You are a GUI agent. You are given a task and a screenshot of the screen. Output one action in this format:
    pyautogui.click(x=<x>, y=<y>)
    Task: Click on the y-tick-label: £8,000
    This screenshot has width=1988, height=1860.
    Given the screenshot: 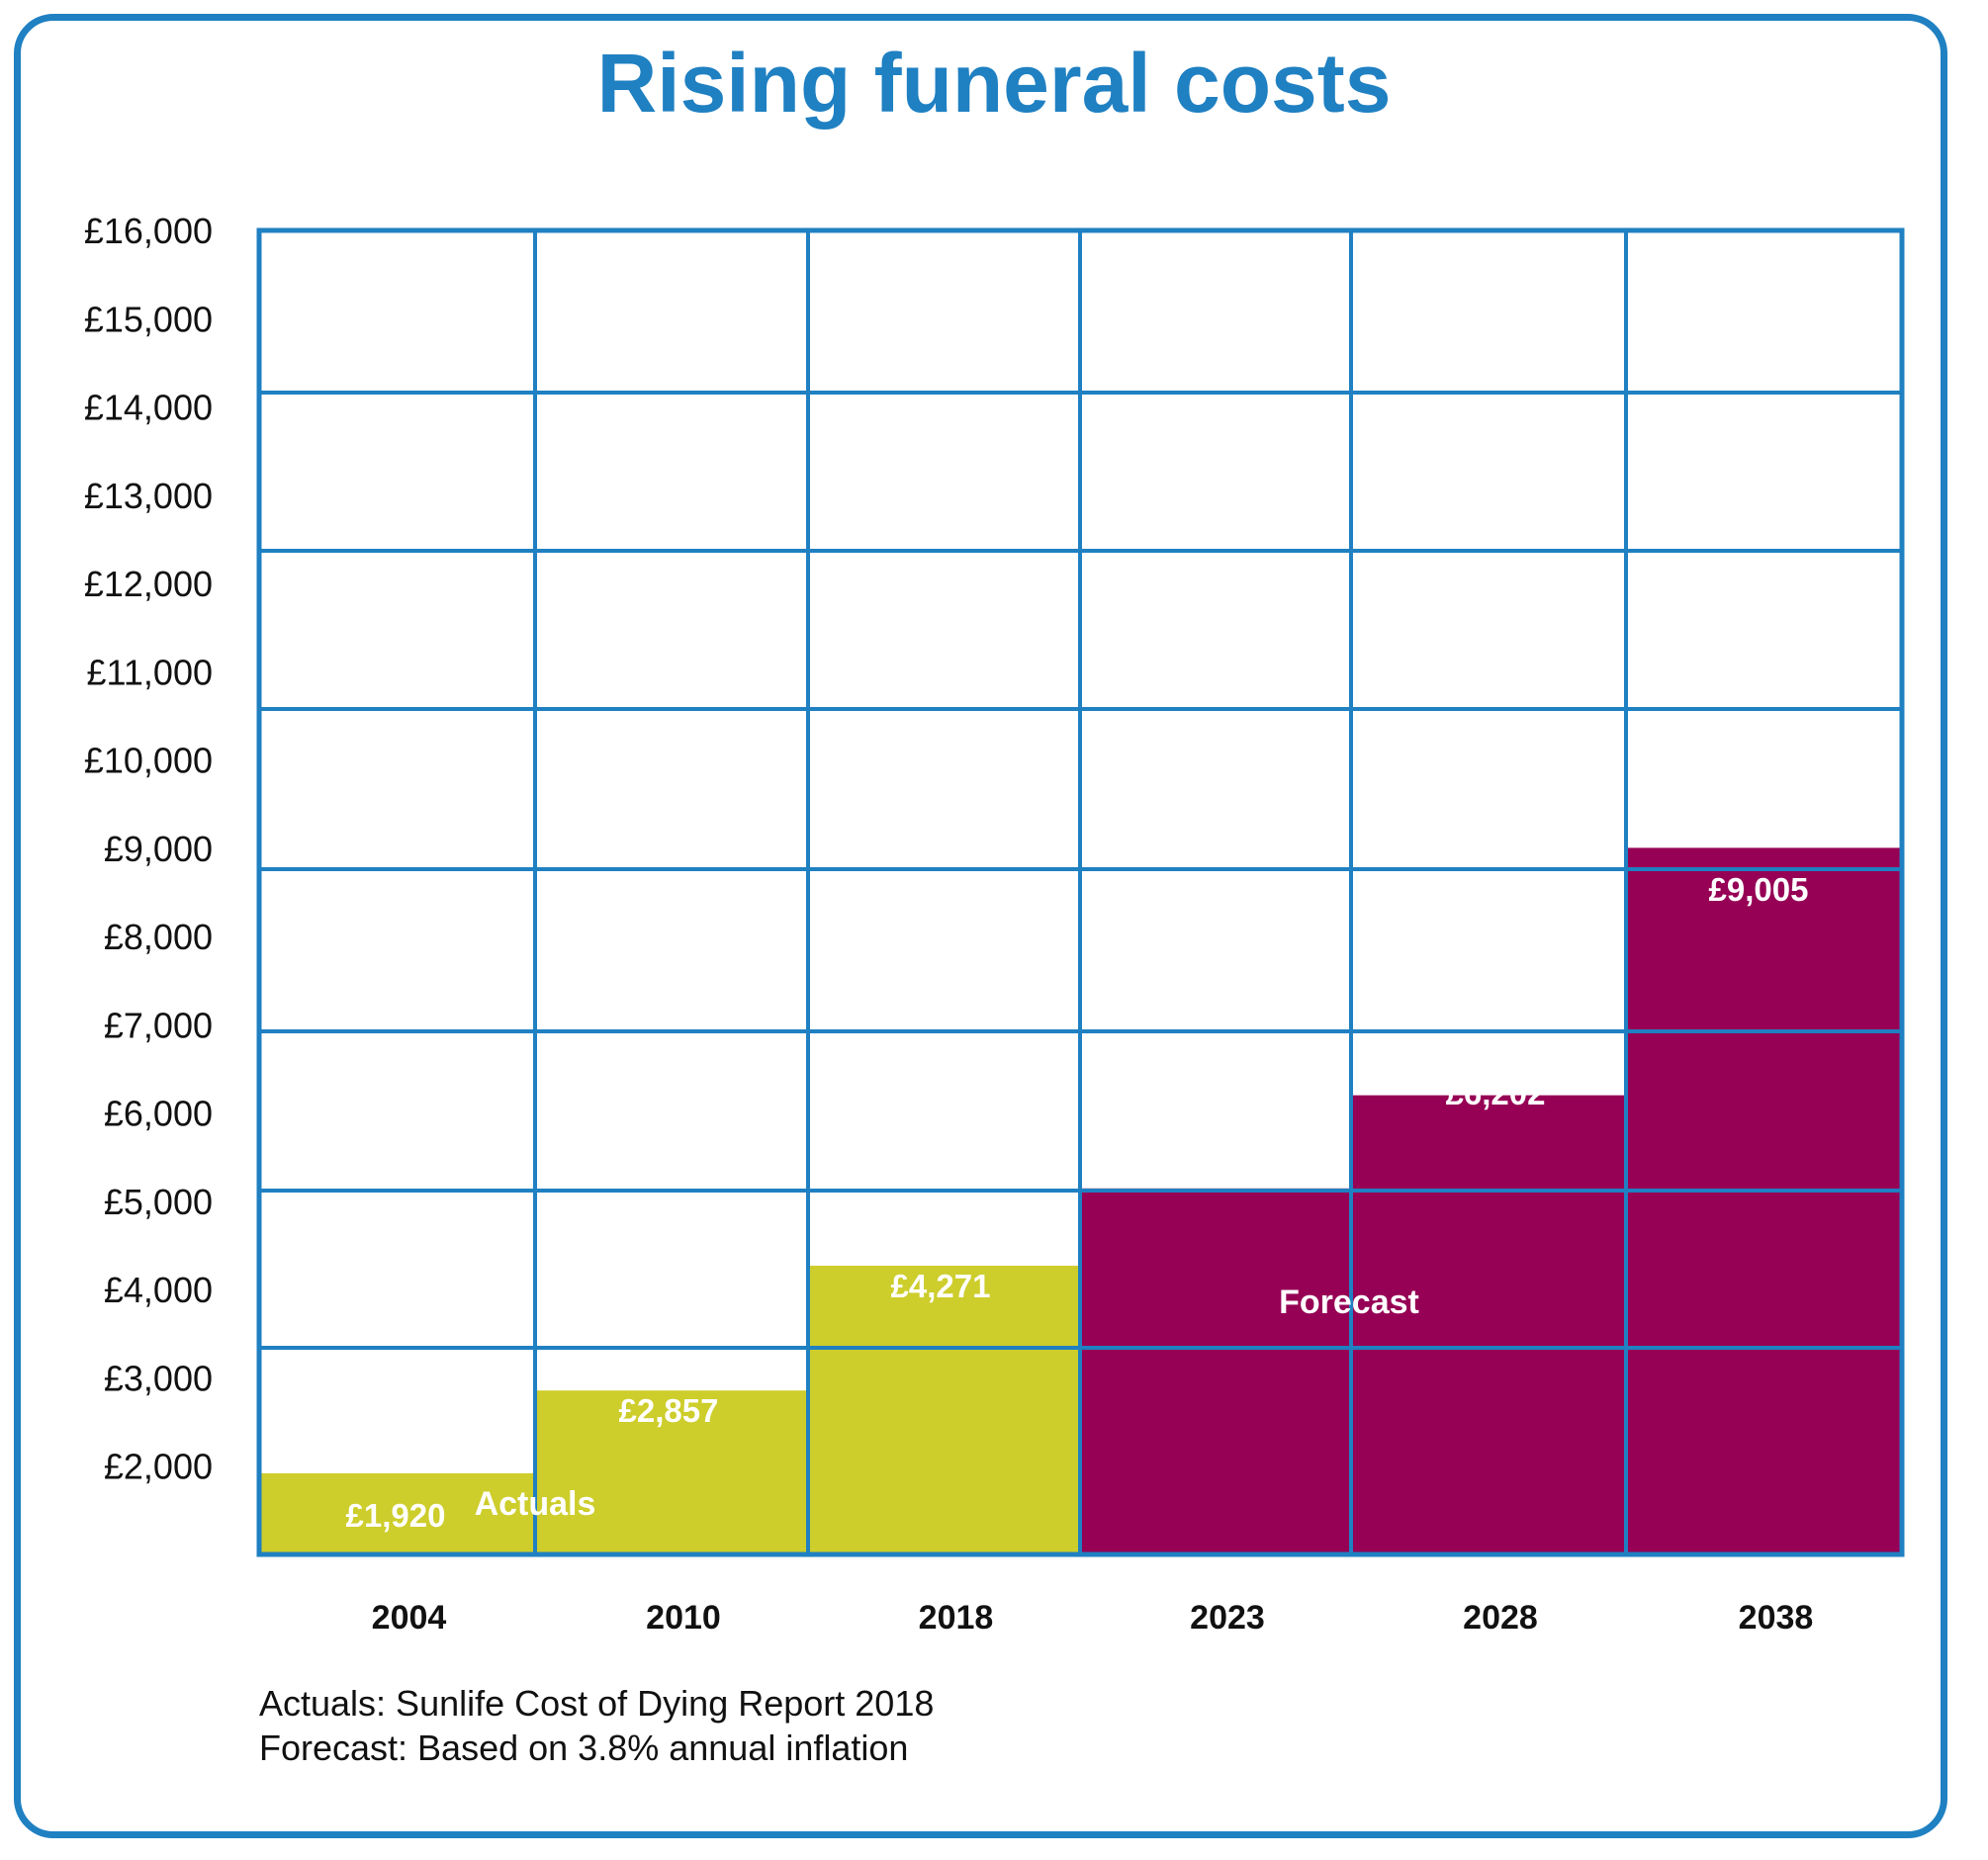 What is the action you would take?
    pyautogui.click(x=158, y=937)
    